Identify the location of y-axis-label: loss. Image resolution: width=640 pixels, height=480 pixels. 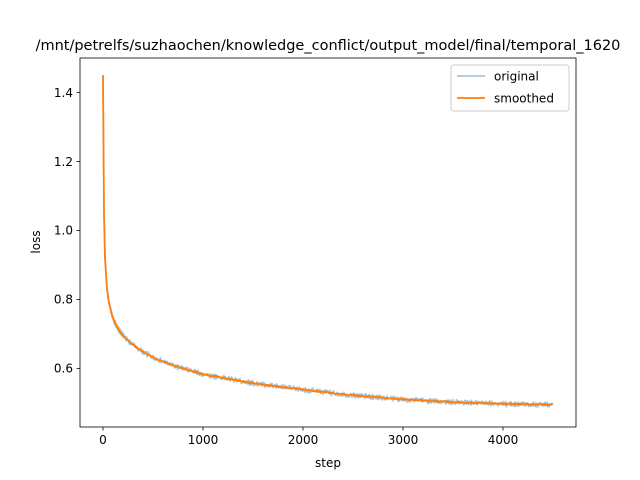
(36, 241).